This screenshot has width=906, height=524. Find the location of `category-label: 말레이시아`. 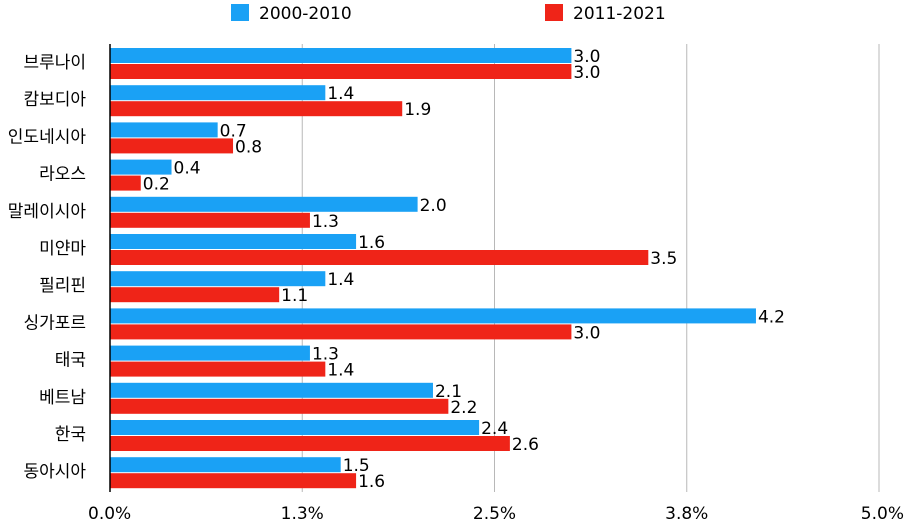

category-label: 말레이시아 is located at coordinates (47, 212).